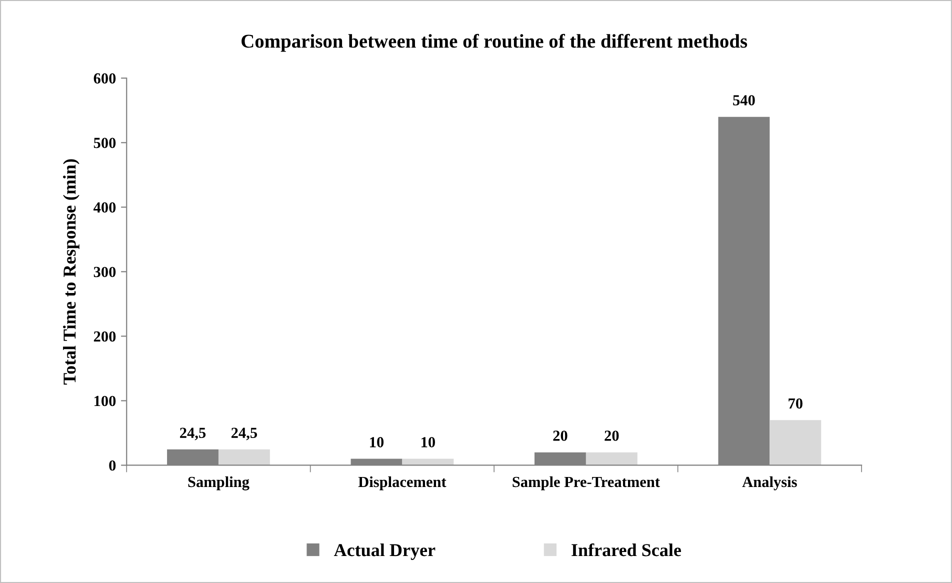 The image size is (952, 583). I want to click on y-tick-label: 0, so click(112, 465).